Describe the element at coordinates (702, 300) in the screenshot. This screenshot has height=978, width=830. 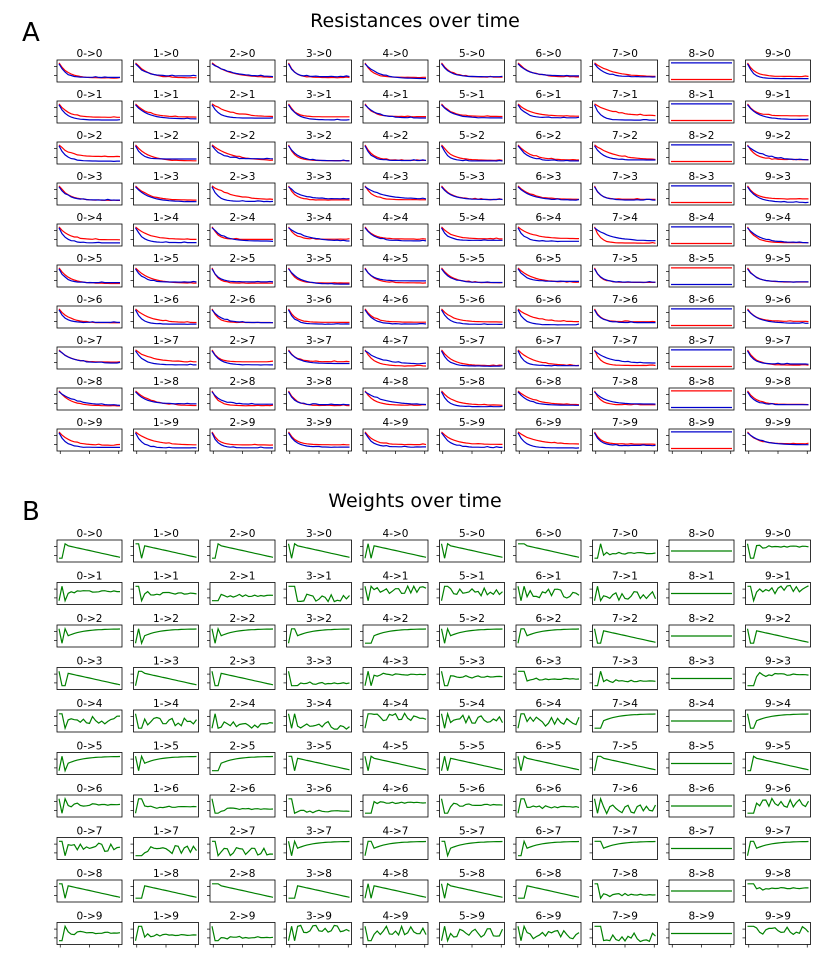
I see `subplot-title: 8->6` at that location.